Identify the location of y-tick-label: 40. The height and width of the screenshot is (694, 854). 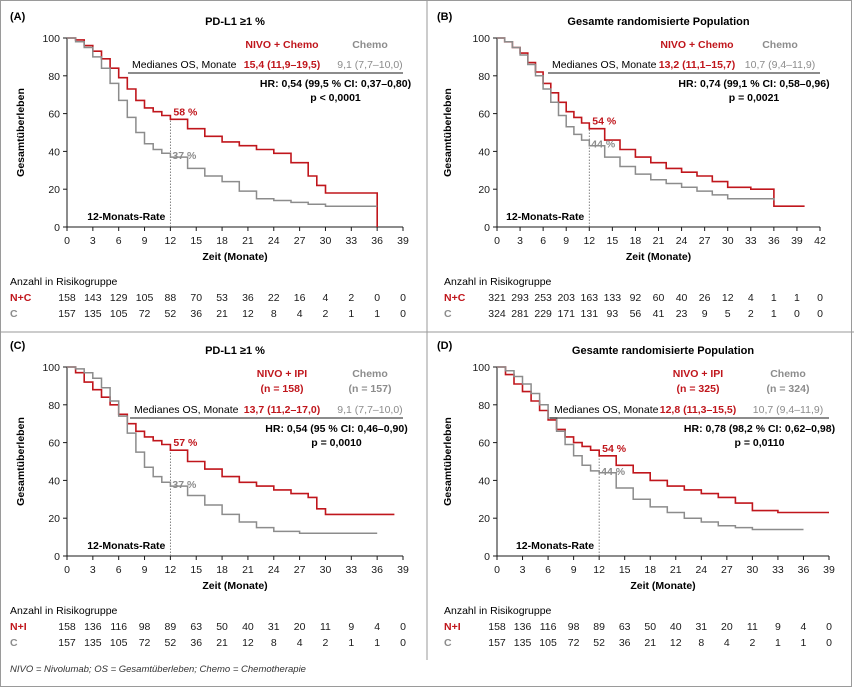
(484, 152).